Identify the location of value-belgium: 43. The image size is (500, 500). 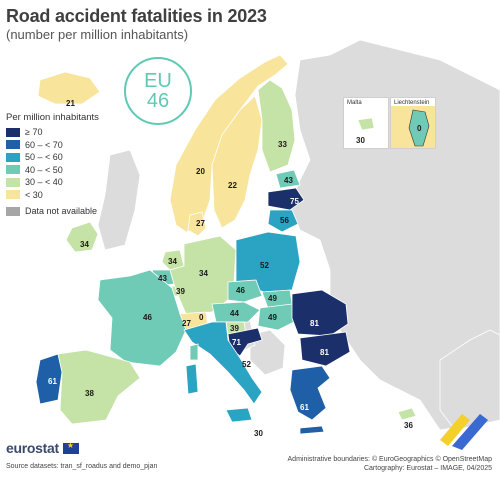
(162, 278).